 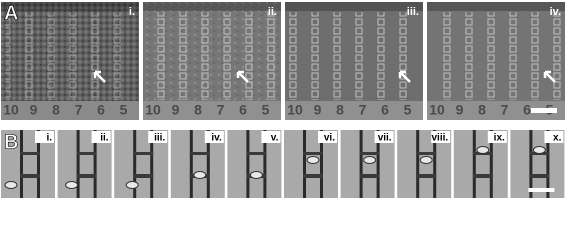 What do you see at coordinates (544, 110) in the screenshot?
I see `scale-bar` at bounding box center [544, 110].